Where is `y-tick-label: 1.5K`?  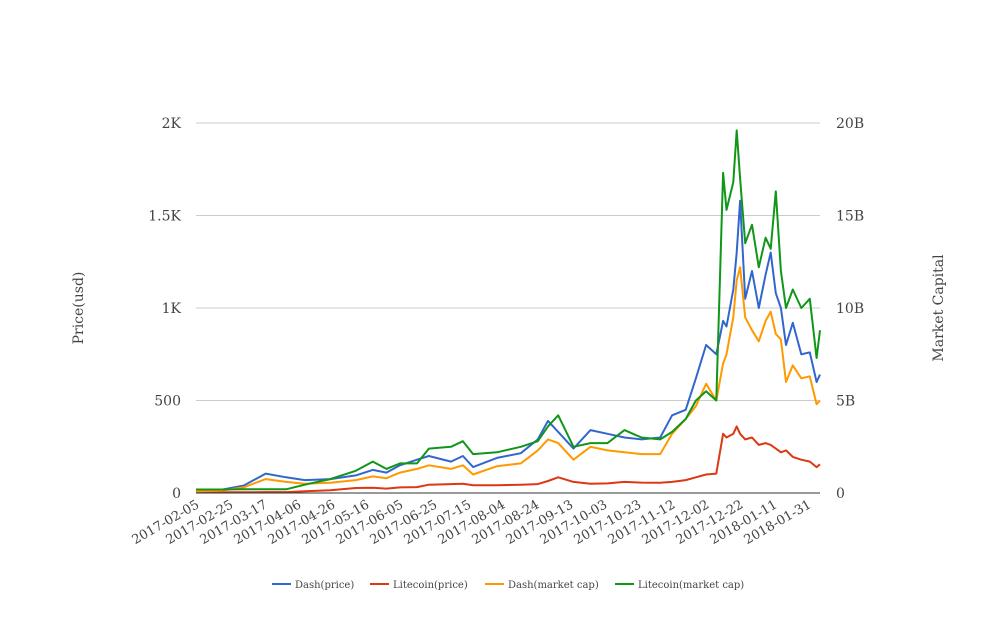
y-tick-label: 1.5K is located at coordinates (164, 217).